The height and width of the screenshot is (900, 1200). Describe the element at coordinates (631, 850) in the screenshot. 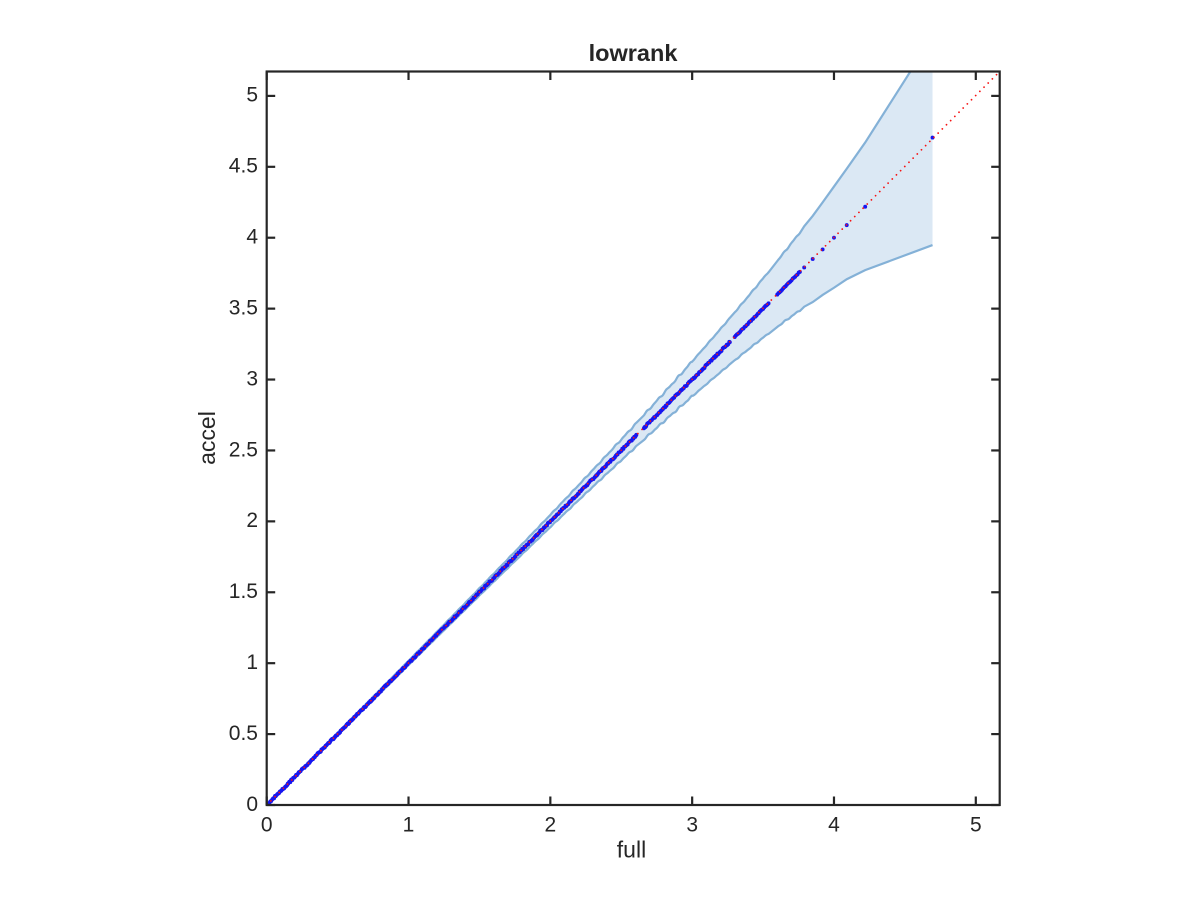

I see `svg-text: full` at that location.